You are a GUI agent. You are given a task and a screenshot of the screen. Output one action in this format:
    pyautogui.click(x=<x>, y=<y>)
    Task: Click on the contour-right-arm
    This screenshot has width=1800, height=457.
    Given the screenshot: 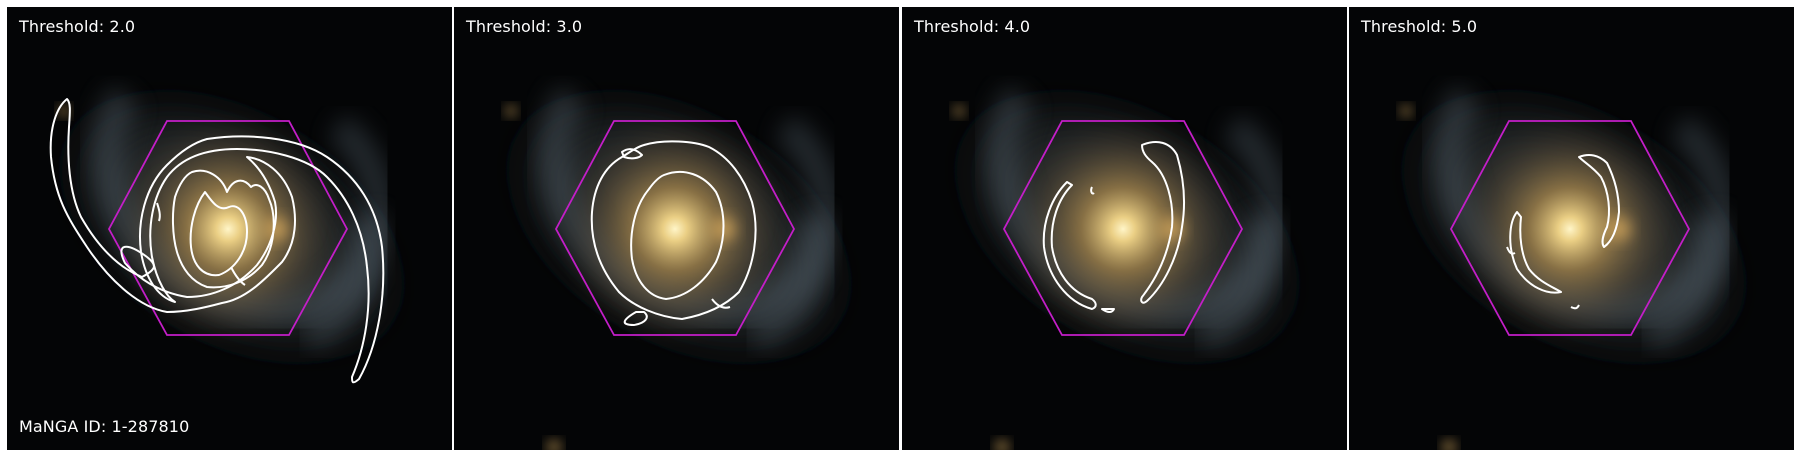 What is the action you would take?
    pyautogui.click(x=262, y=259)
    